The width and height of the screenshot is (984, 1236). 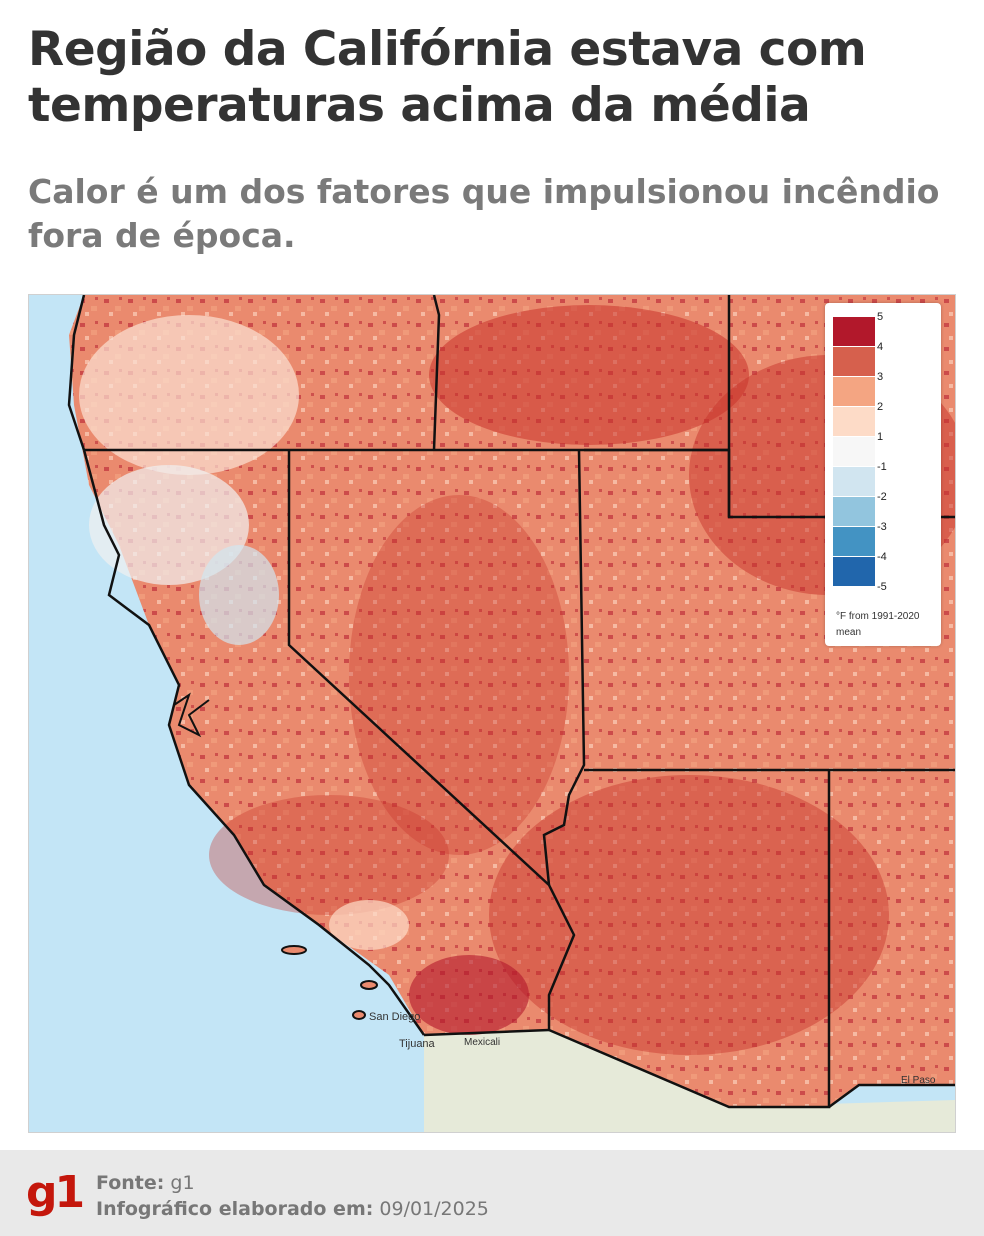 What do you see at coordinates (130, 1183) in the screenshot?
I see `source-label: Fonte:` at bounding box center [130, 1183].